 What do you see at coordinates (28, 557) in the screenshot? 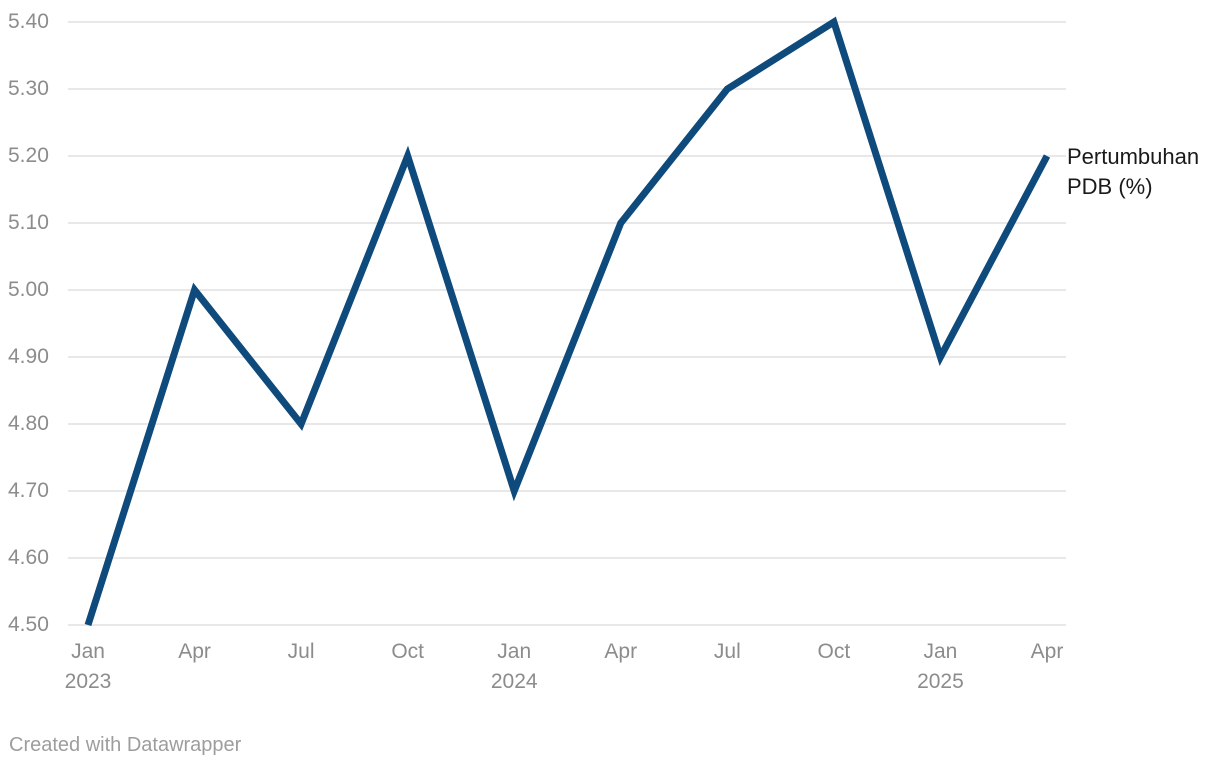
I see `y-tick-label: 4.60` at bounding box center [28, 557].